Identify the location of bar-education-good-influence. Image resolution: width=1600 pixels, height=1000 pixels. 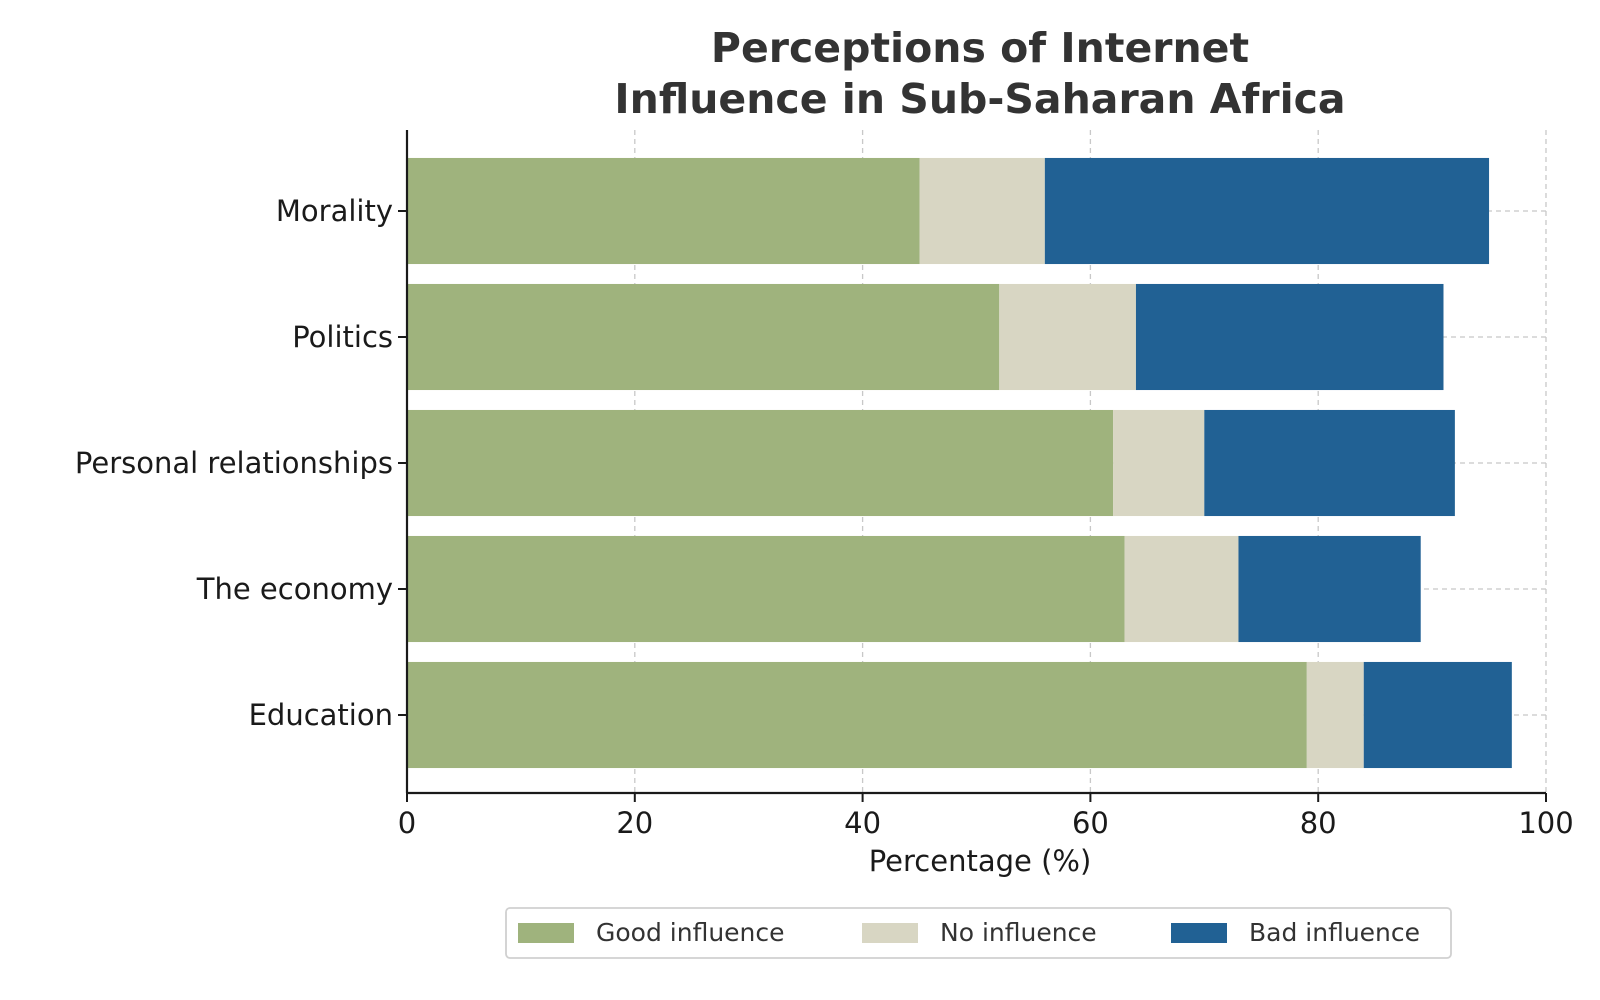
(857, 715).